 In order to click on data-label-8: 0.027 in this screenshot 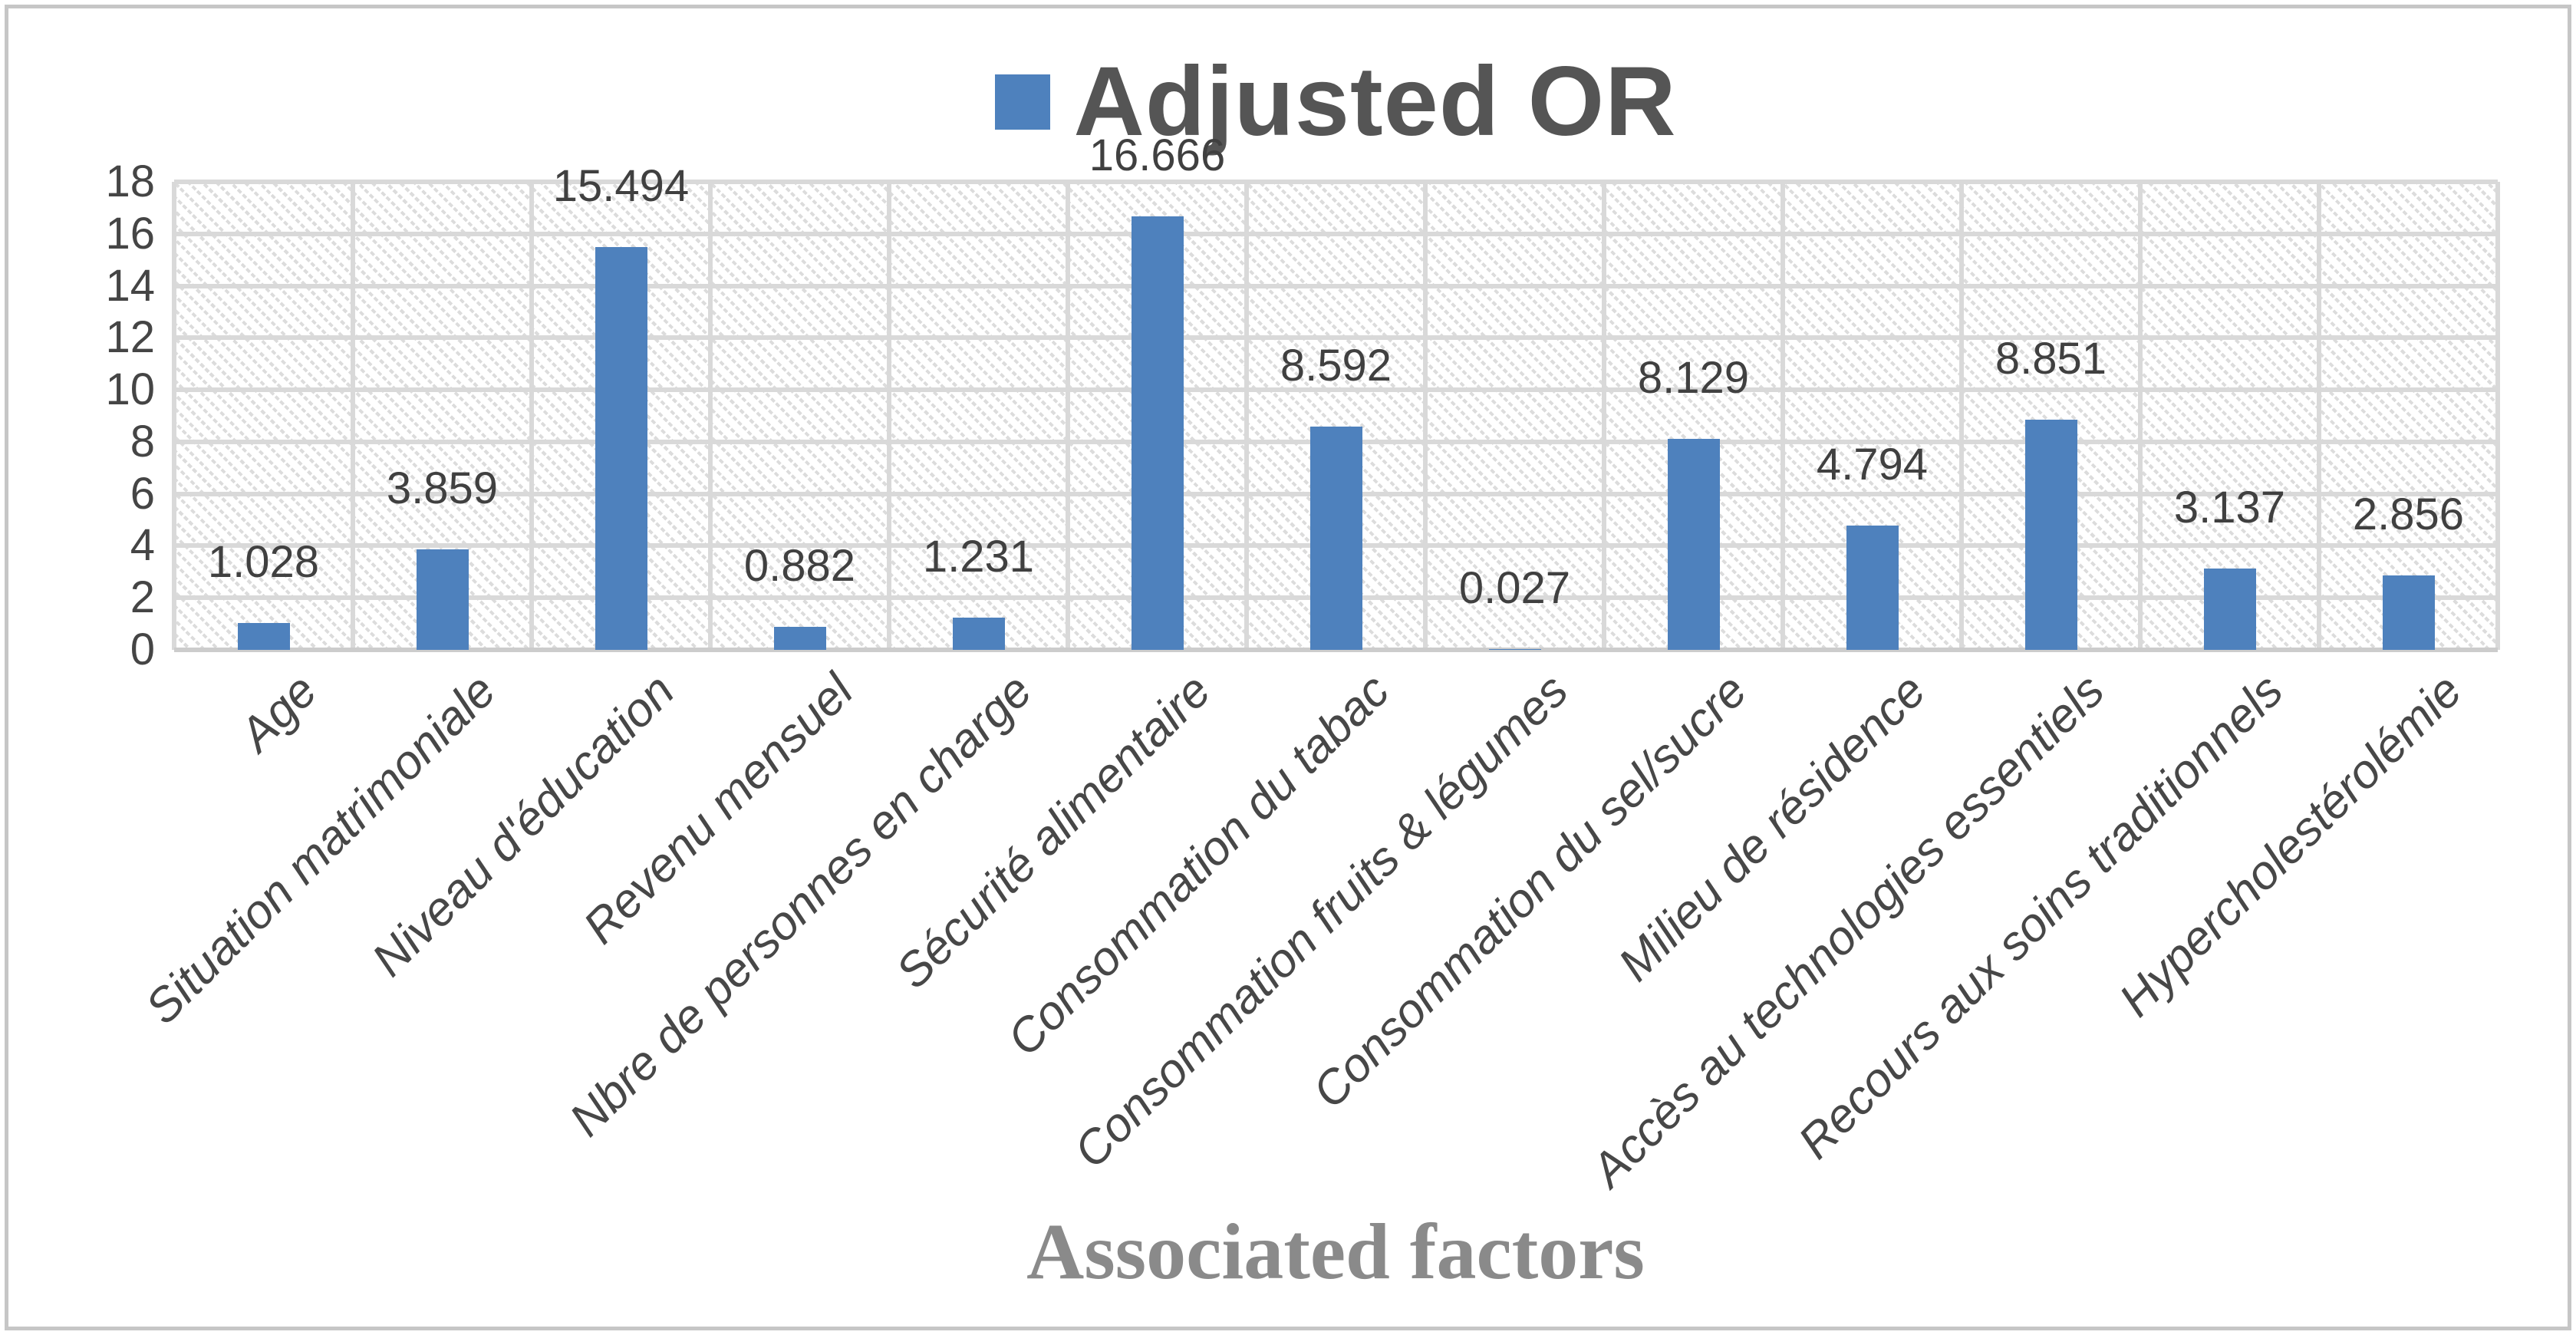, I will do `click(1514, 588)`.